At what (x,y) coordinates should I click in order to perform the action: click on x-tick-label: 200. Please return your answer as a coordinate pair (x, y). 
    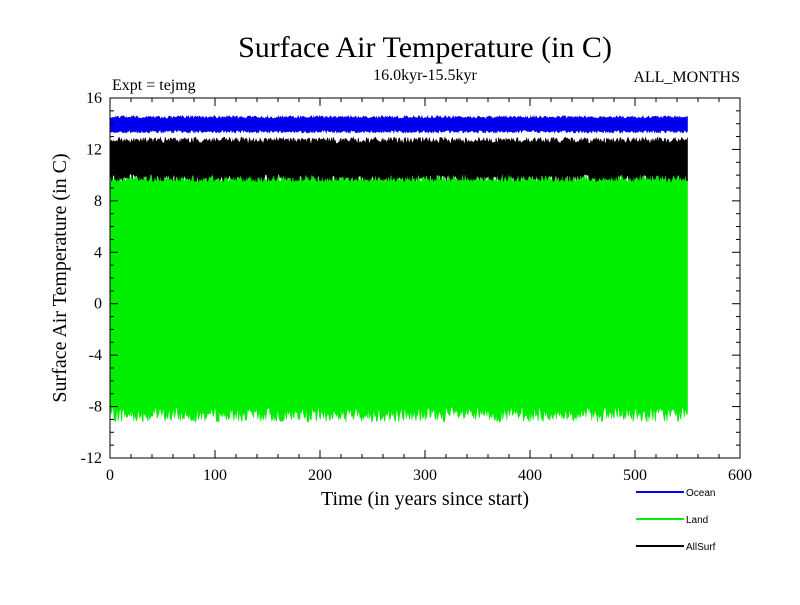
    Looking at the image, I should click on (320, 475).